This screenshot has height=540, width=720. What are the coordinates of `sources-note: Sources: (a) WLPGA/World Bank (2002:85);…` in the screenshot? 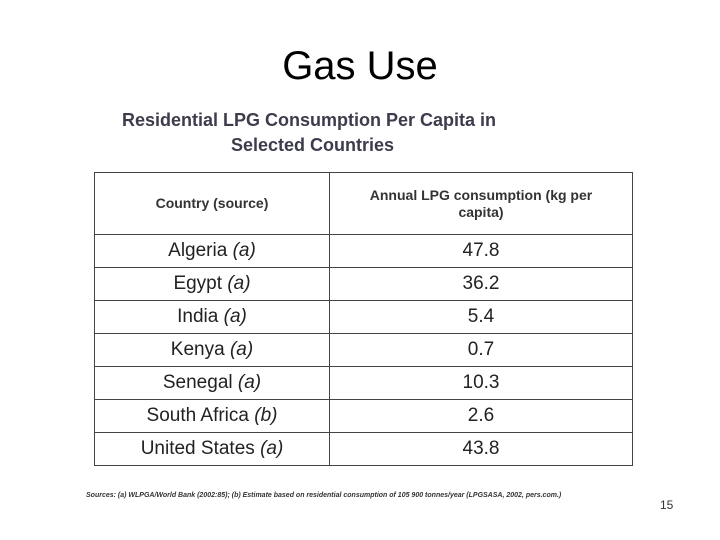 It's located at (324, 495).